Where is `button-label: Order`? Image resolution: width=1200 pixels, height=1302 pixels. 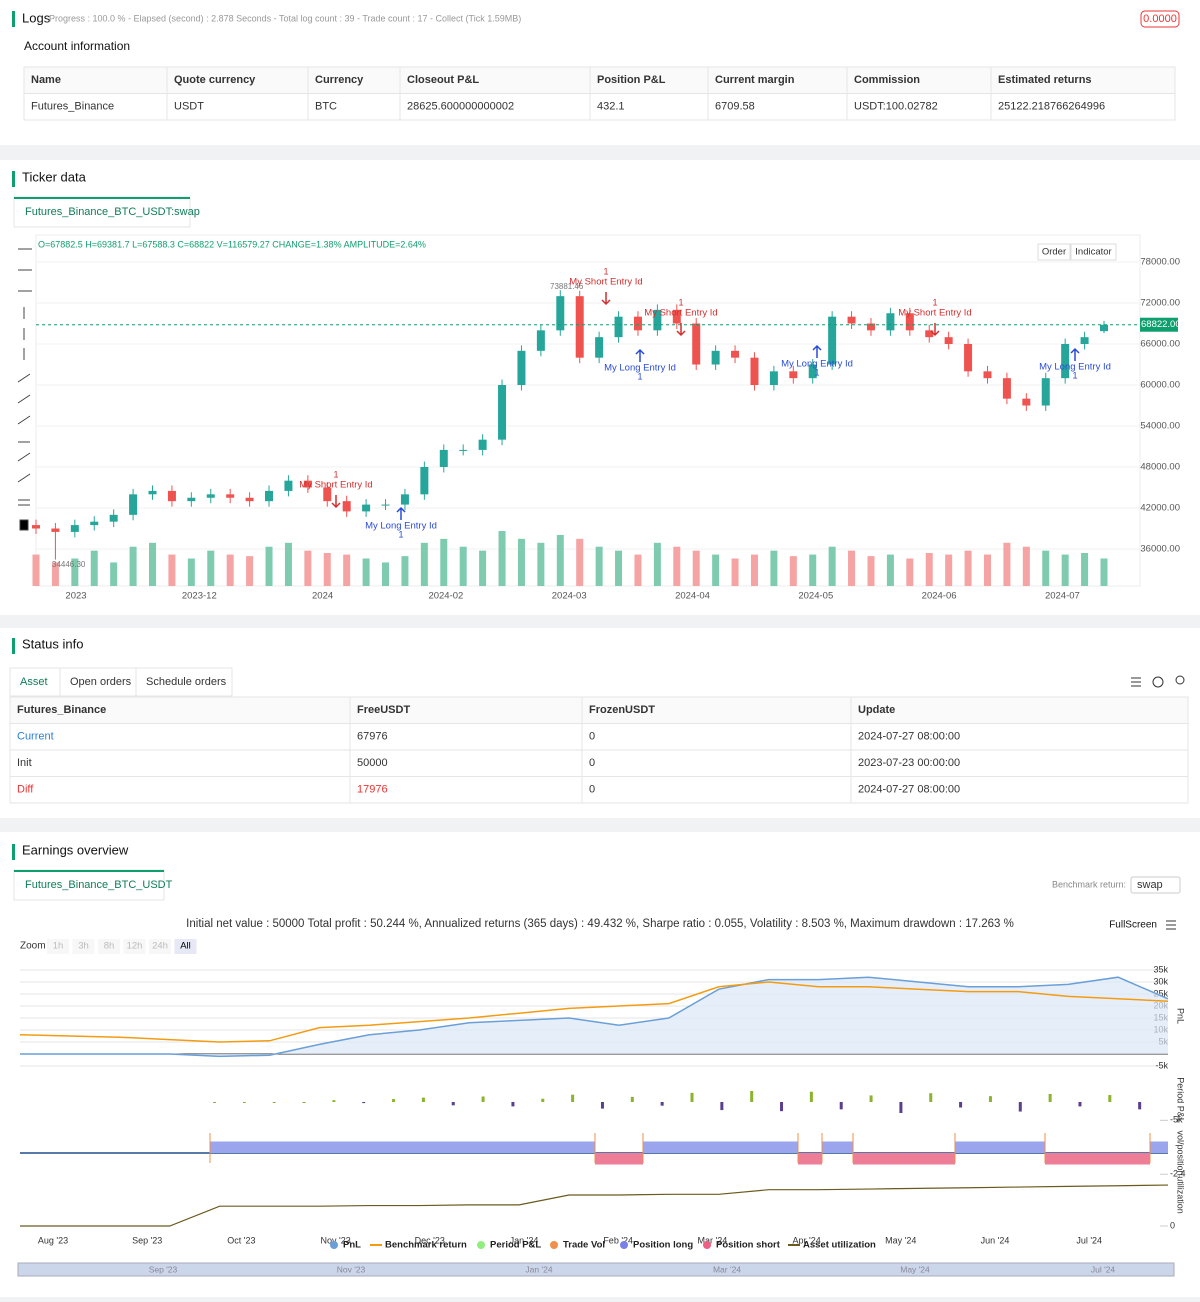 button-label: Order is located at coordinates (1054, 252).